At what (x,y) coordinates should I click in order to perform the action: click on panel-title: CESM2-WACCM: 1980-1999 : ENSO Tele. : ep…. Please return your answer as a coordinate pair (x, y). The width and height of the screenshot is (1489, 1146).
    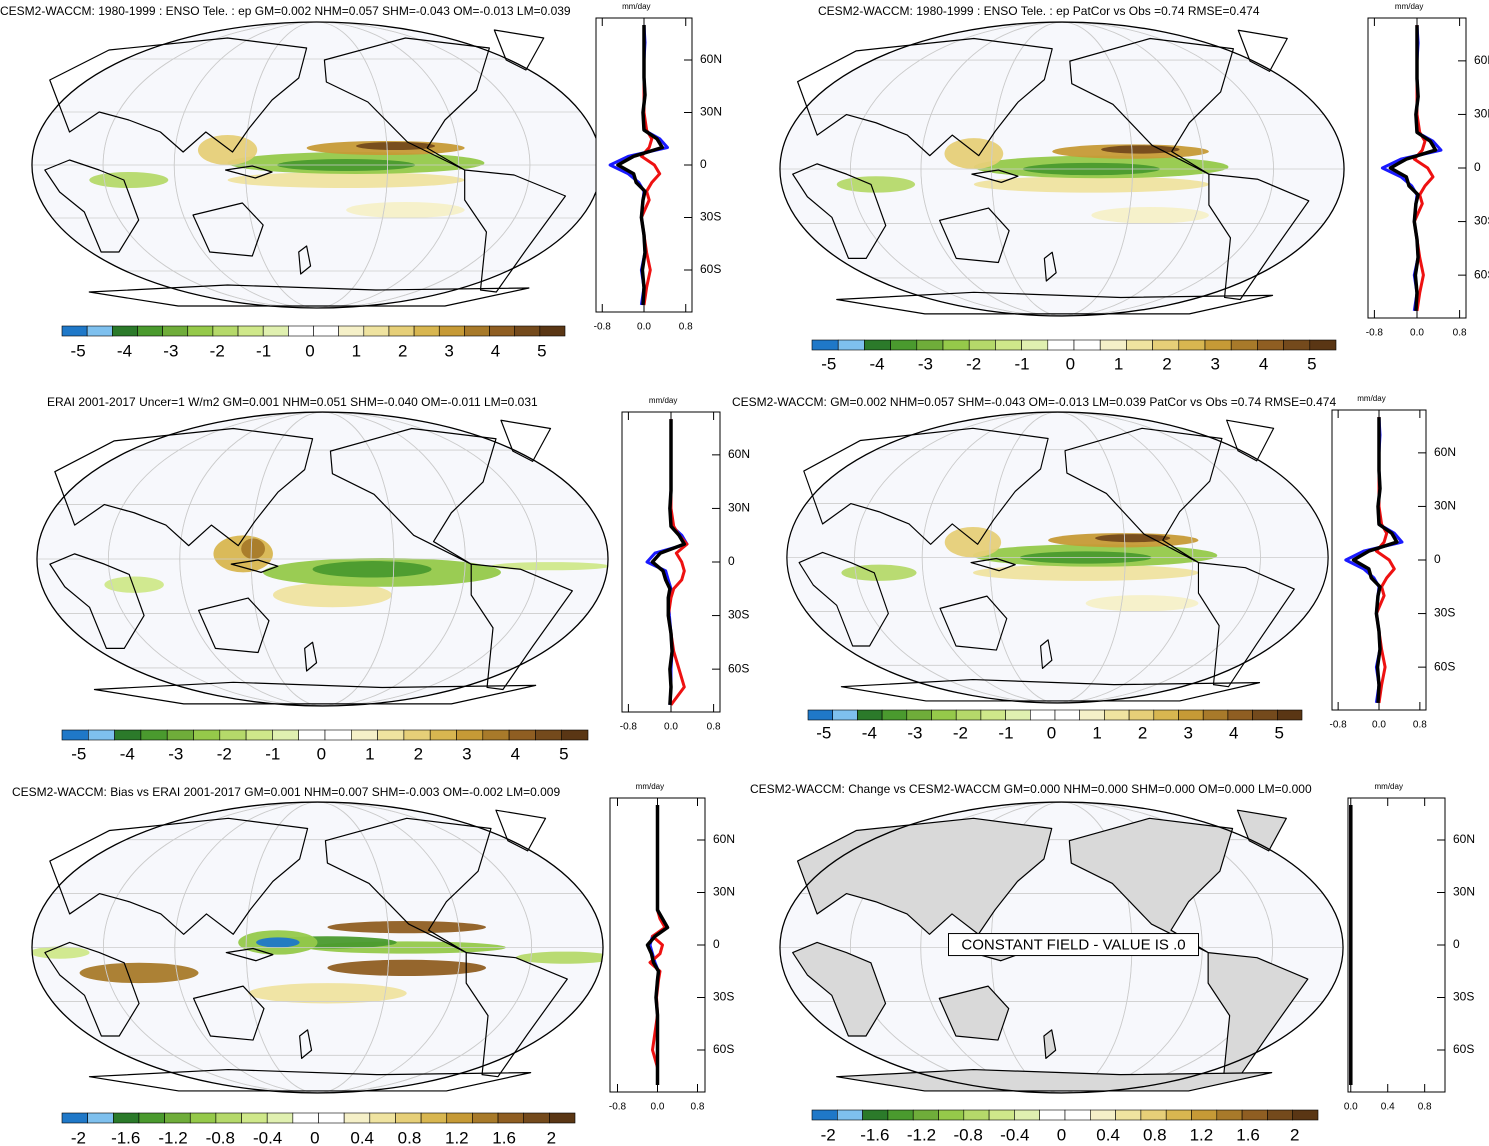
    Looking at the image, I should click on (285, 11).